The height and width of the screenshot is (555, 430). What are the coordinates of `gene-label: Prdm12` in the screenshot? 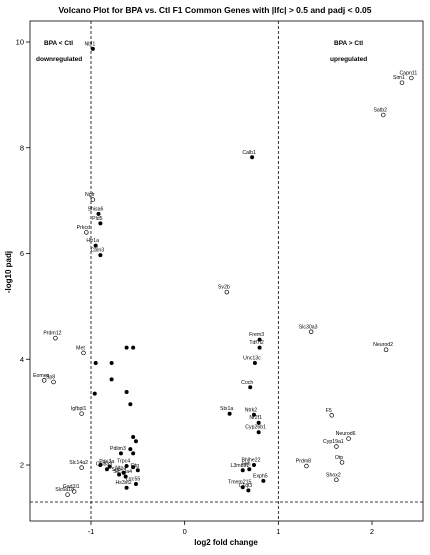 It's located at (52, 334).